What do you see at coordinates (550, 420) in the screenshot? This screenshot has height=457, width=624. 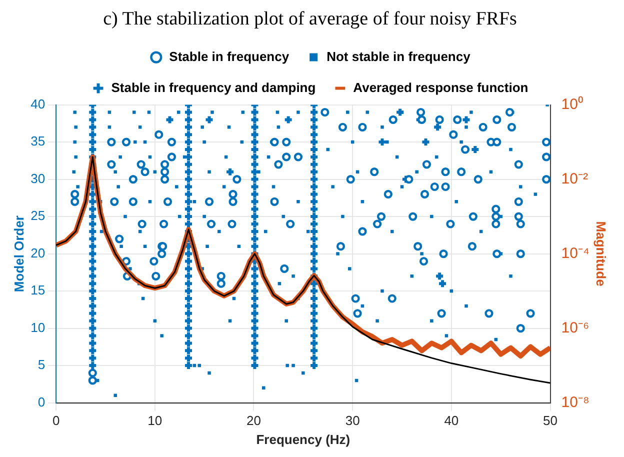 I see `x-tick-label: 50` at bounding box center [550, 420].